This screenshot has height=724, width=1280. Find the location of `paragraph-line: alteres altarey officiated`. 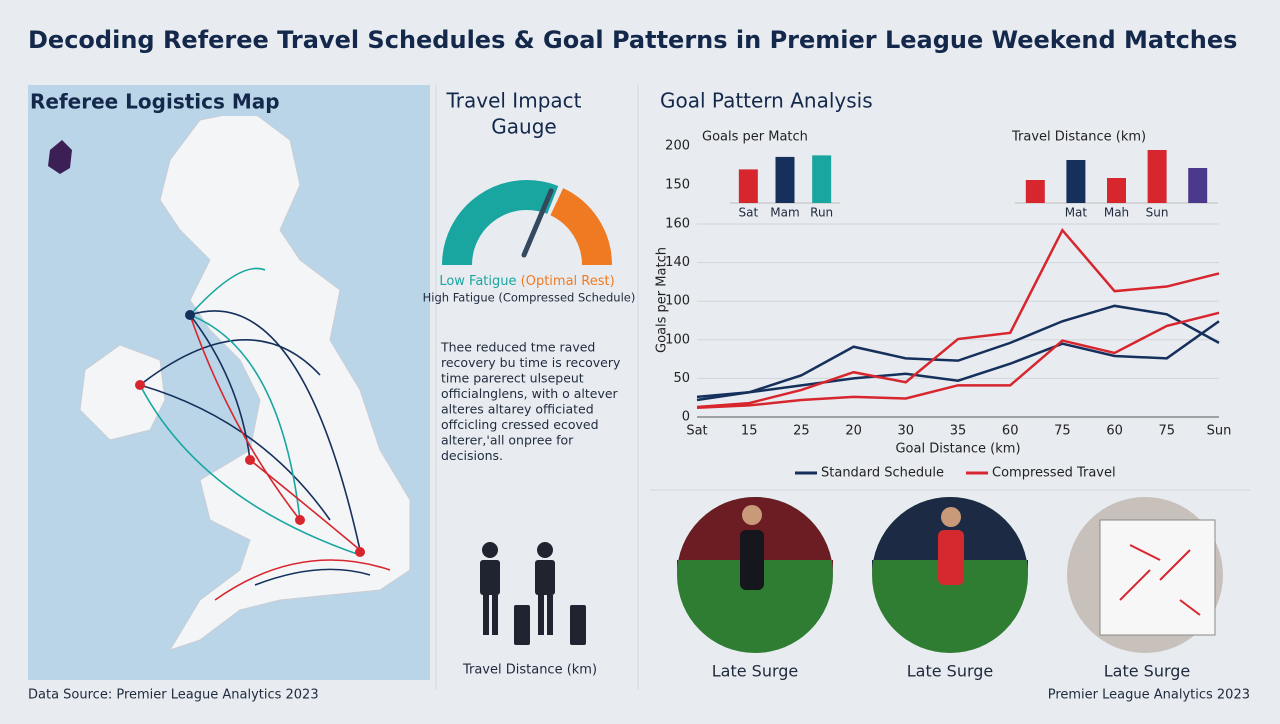

paragraph-line: alteres altarey officiated is located at coordinates (517, 409).